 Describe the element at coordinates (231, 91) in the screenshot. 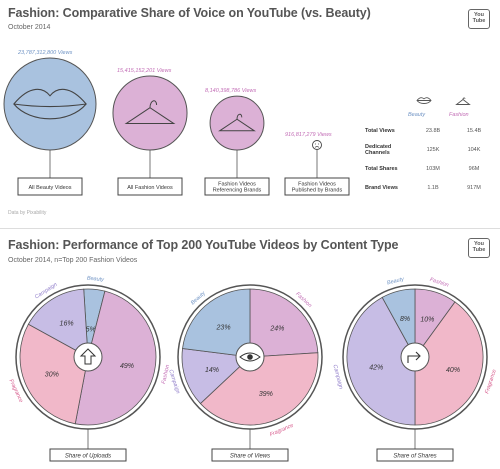

I see `bubble-value-label: 8,140,398,786 Views` at that location.